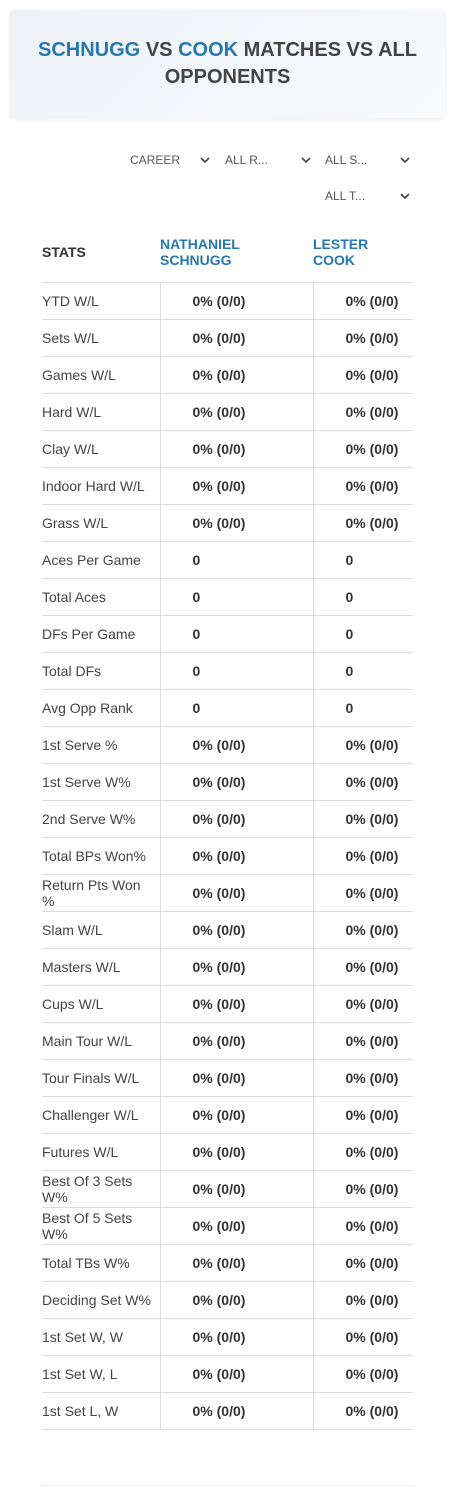 The image size is (455, 1496). I want to click on title-part: COOK, so click(208, 50).